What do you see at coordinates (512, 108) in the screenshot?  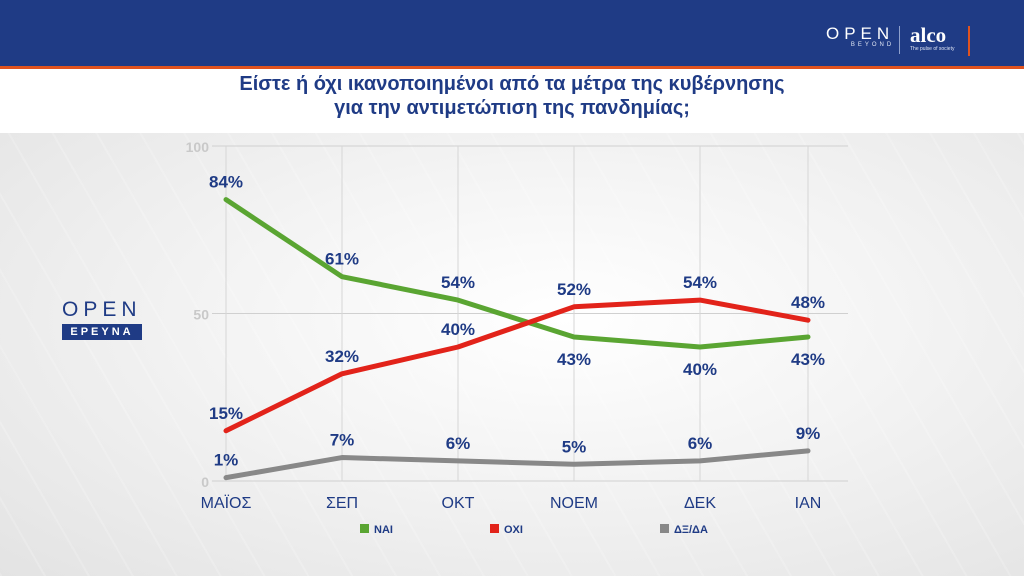 I see `chart-title-line2: για την αντιμετώπιση της πανδημίας;` at bounding box center [512, 108].